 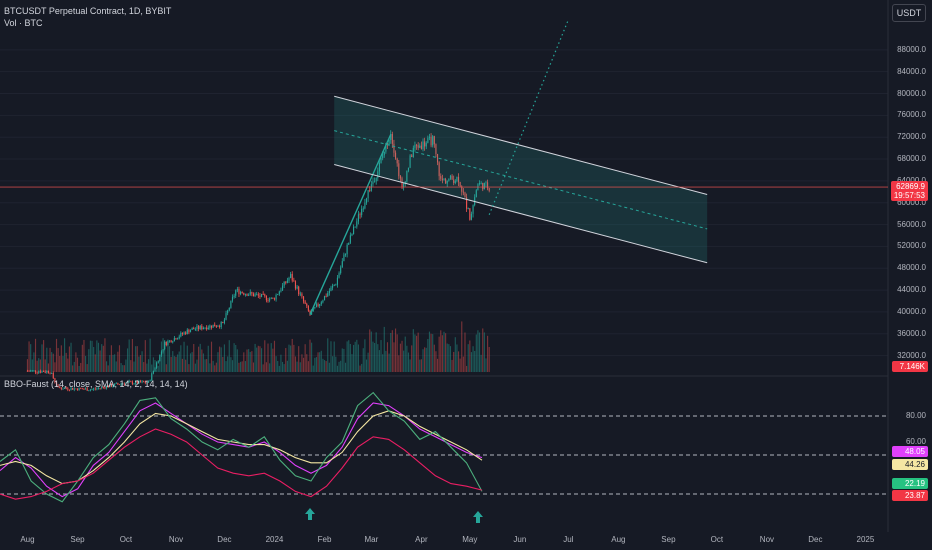 What do you see at coordinates (350, 224) in the screenshot?
I see `trend-line` at bounding box center [350, 224].